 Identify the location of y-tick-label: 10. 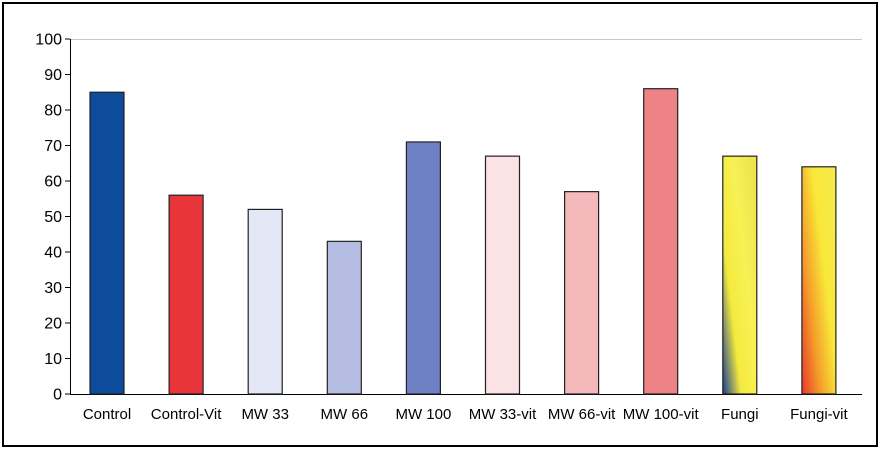
(53, 359).